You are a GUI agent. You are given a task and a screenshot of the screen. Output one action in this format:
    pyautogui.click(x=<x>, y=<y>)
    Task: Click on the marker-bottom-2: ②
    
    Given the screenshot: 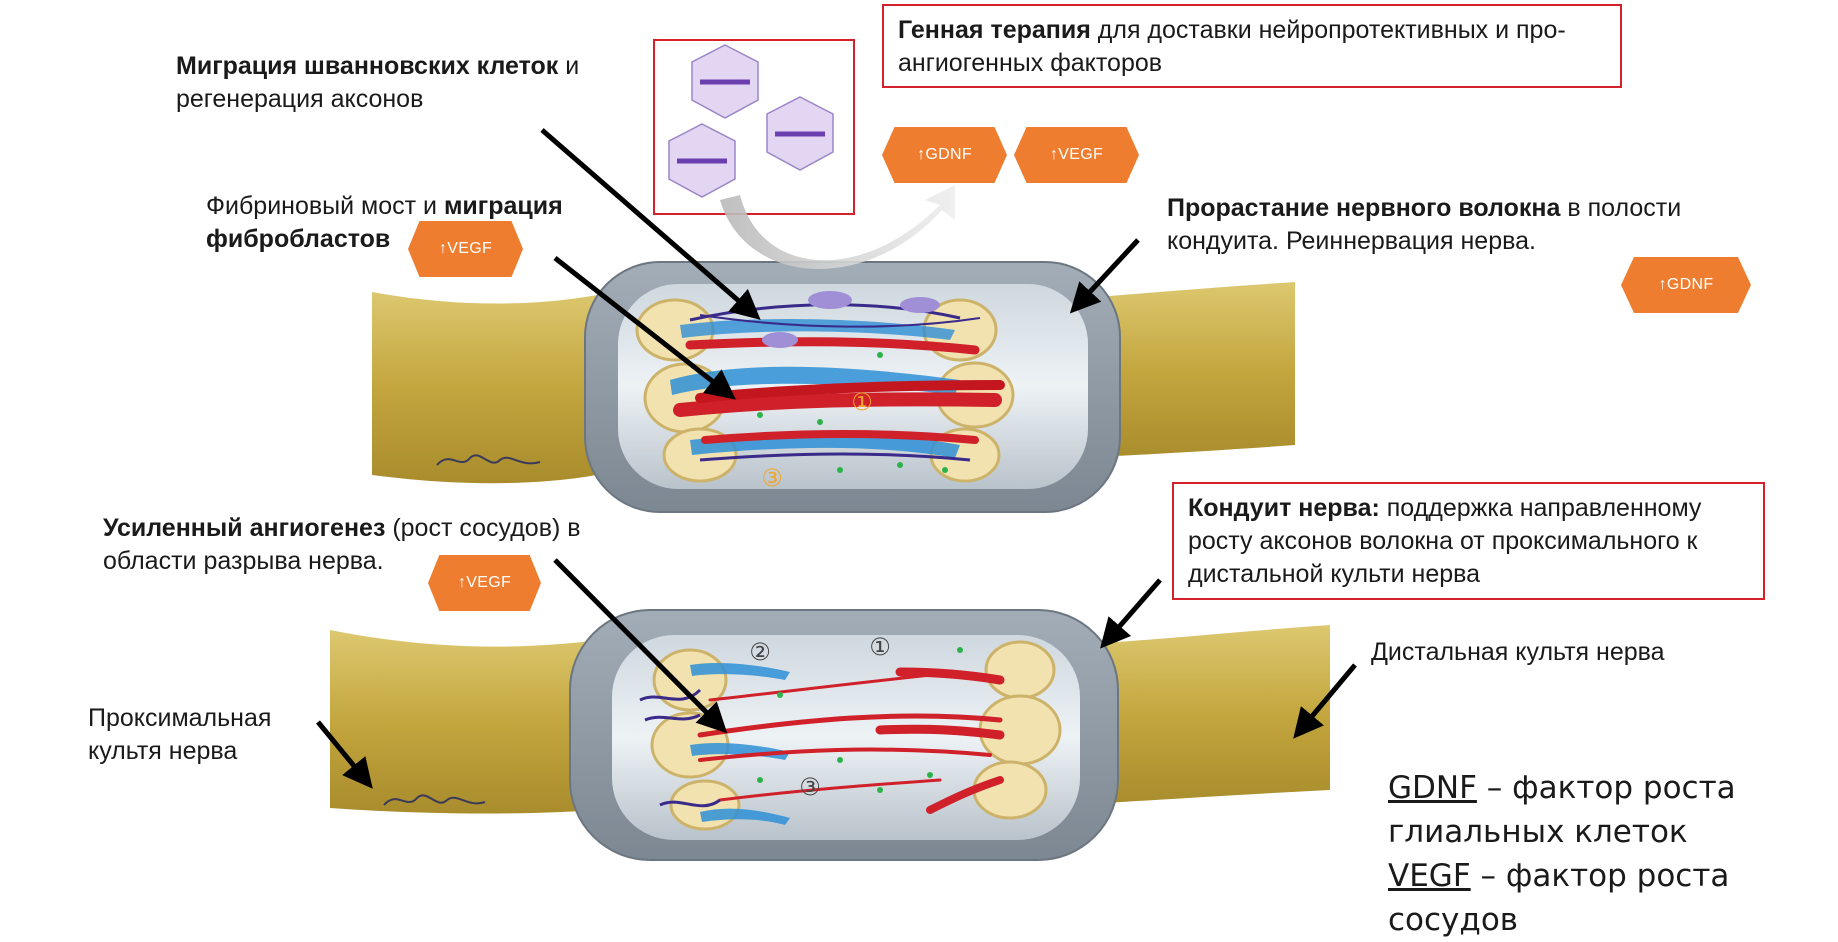 What is the action you would take?
    pyautogui.click(x=760, y=652)
    